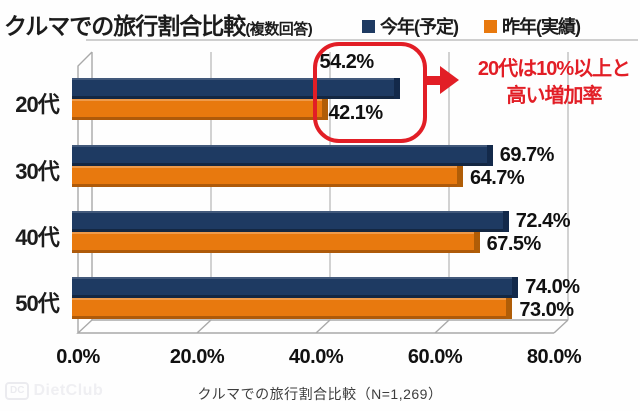  I want to click on value-label-last-year: 42.1%, so click(355, 113).